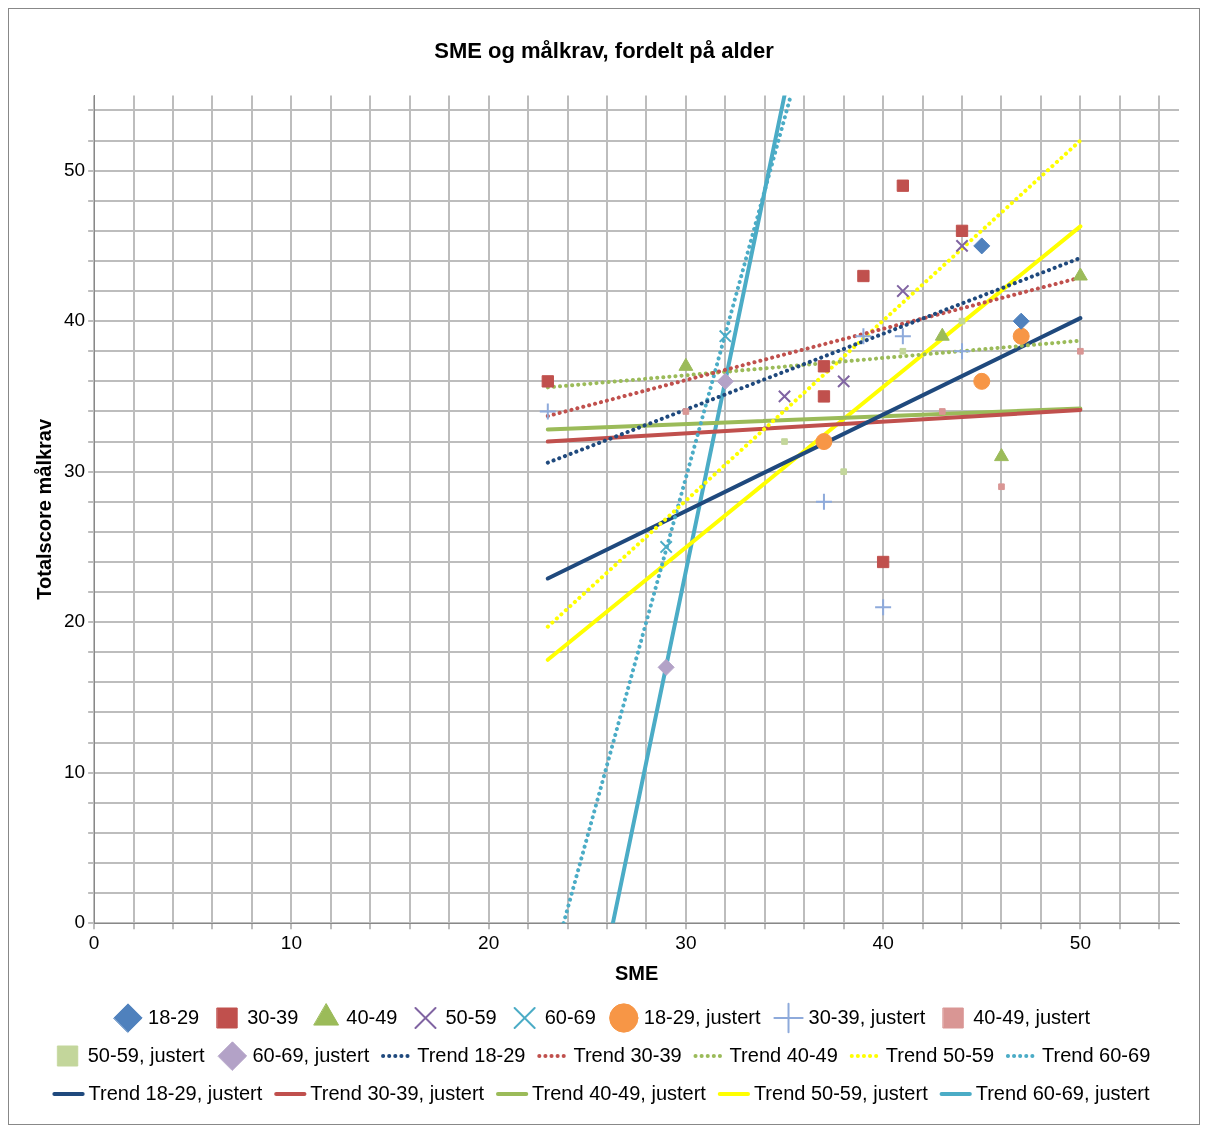  I want to click on legend-label: 40-49, so click(372, 1016).